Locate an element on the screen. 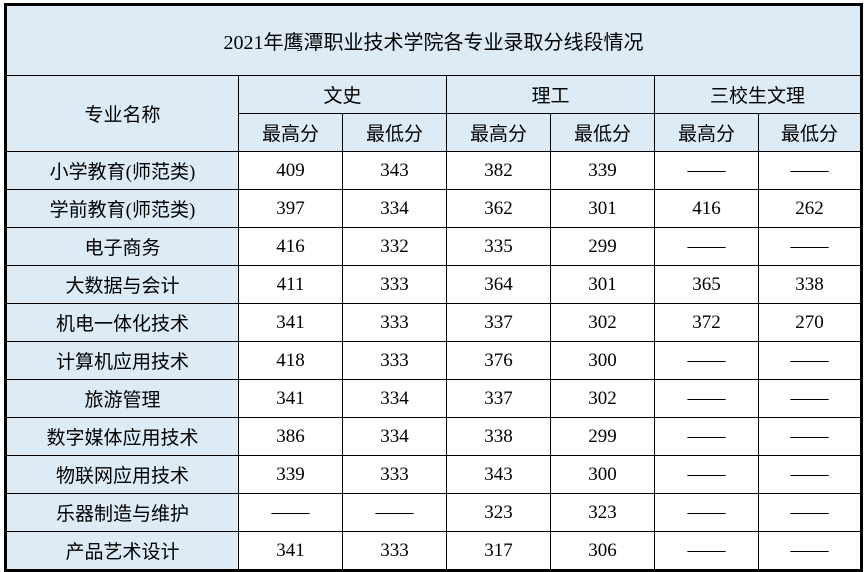 The image size is (864, 572). score-cell: 364 is located at coordinates (498, 284).